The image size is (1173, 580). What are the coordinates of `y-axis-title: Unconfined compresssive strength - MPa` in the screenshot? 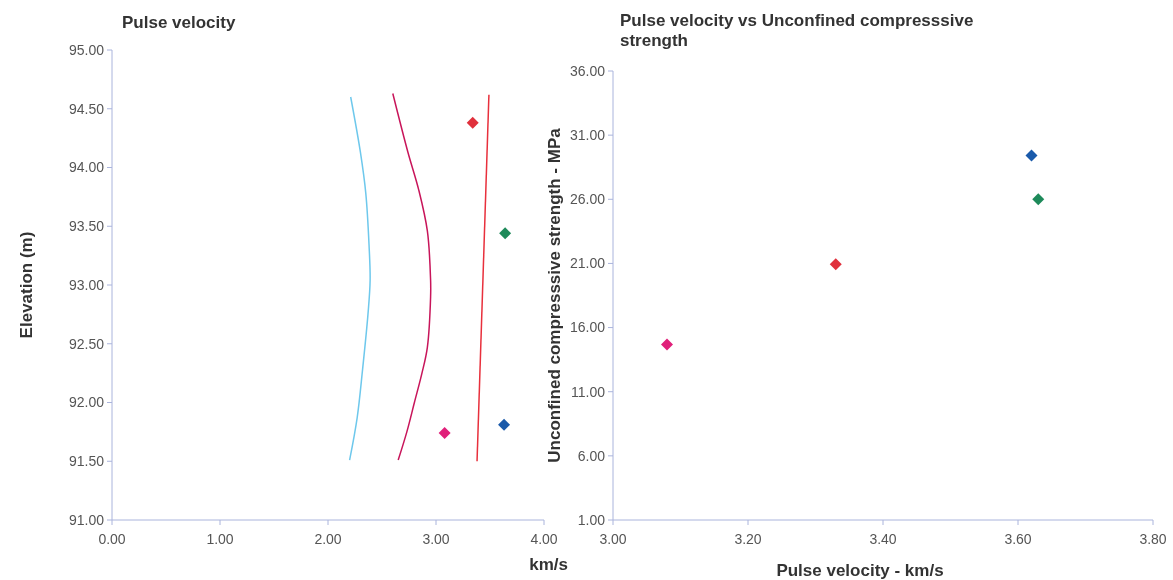 It's located at (554, 295).